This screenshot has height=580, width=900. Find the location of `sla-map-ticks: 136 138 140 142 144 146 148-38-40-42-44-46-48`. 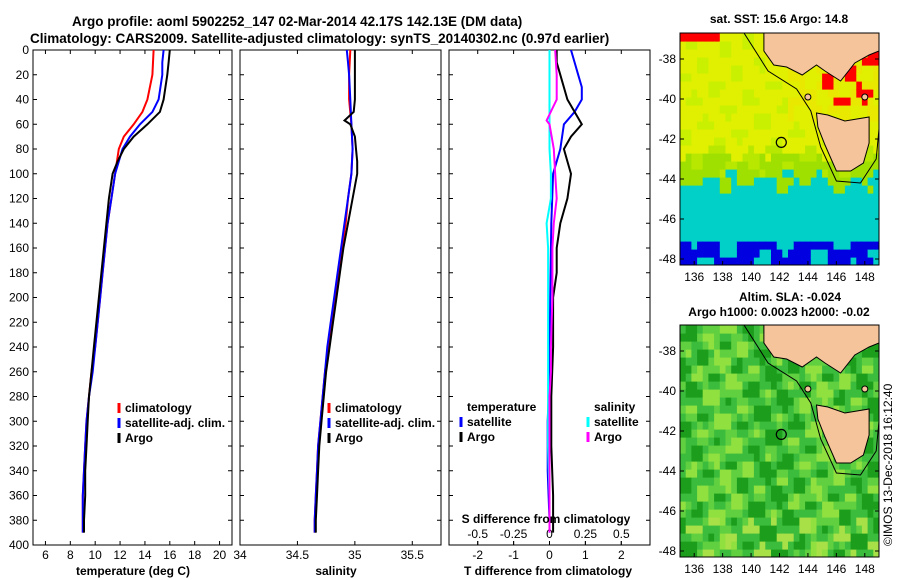

sla-map-ticks: 136 138 140 142 144 146 148-38-40-42-44-46-48 is located at coordinates (769, 460).